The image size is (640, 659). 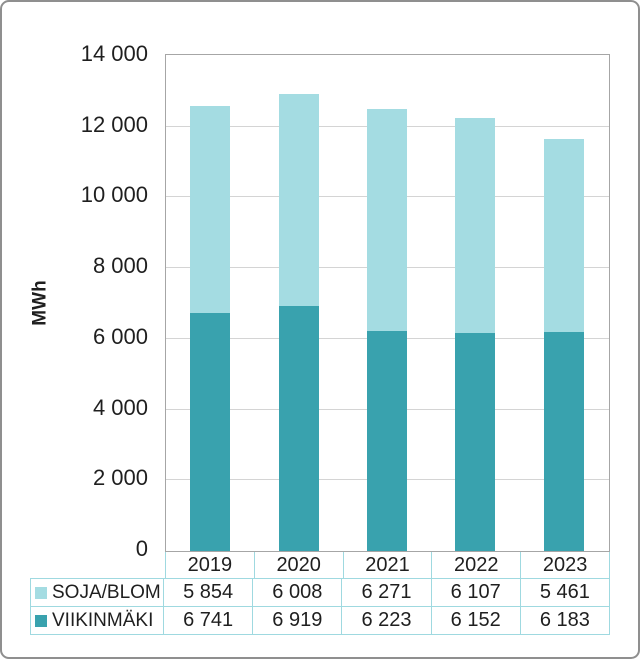 I want to click on value-cell-soja-blom-2020: 6 008, so click(x=298, y=593).